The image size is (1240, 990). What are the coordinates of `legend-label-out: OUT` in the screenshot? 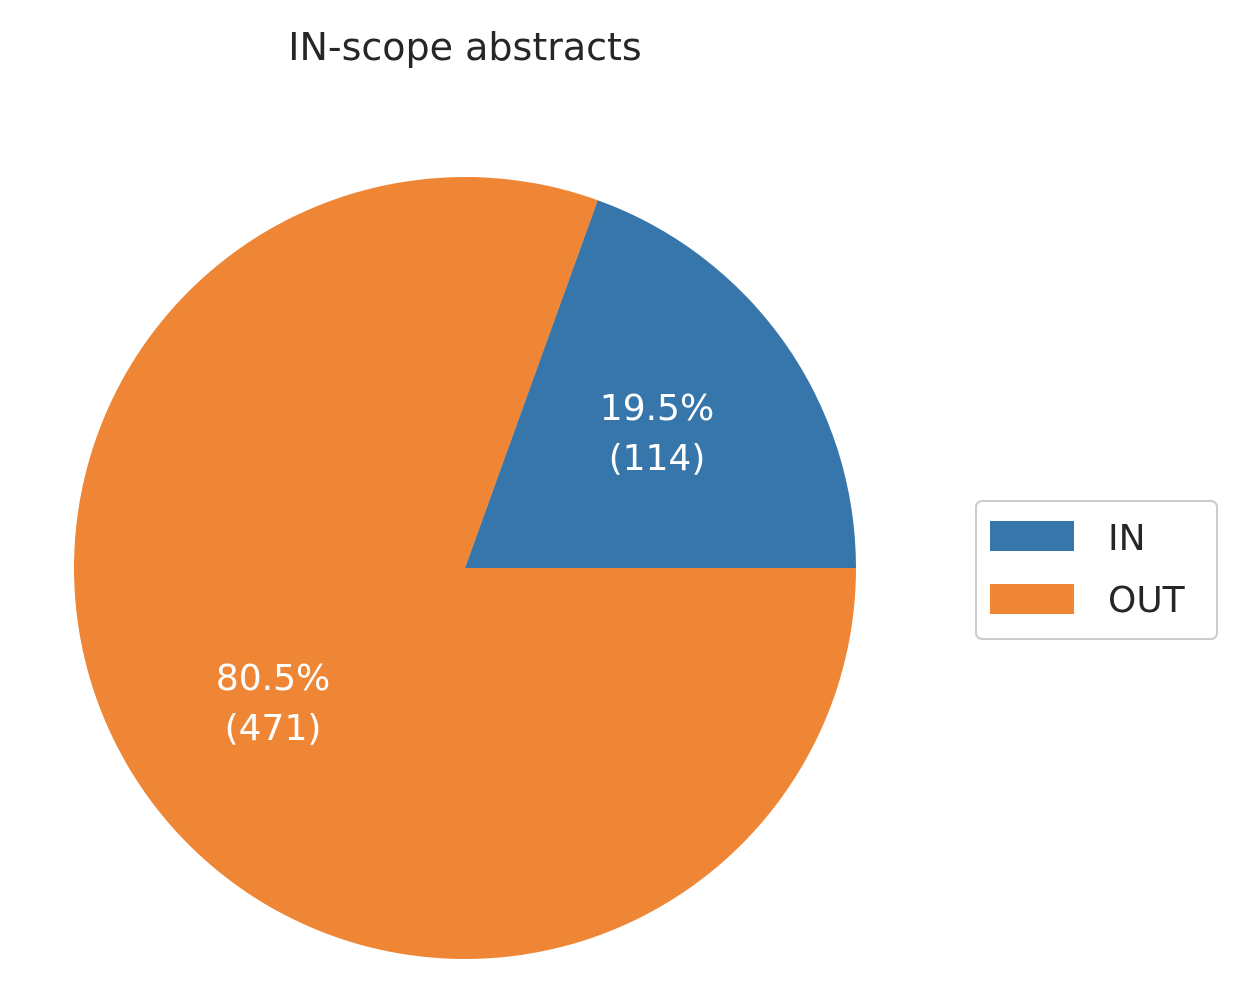 It's located at (1147, 600).